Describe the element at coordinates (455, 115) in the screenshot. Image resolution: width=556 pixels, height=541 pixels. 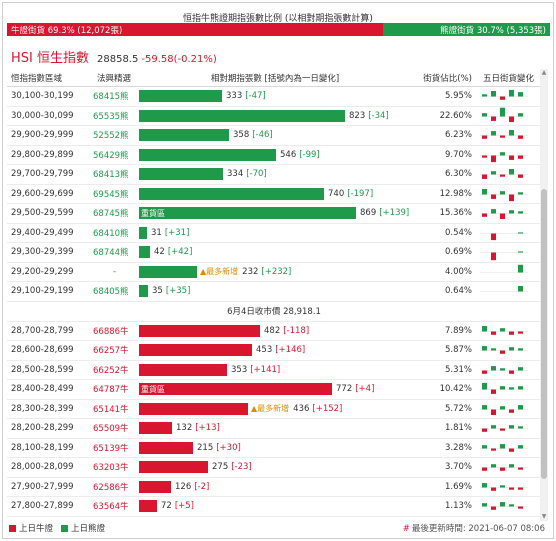
I see `row-percent: 22.60%` at that location.